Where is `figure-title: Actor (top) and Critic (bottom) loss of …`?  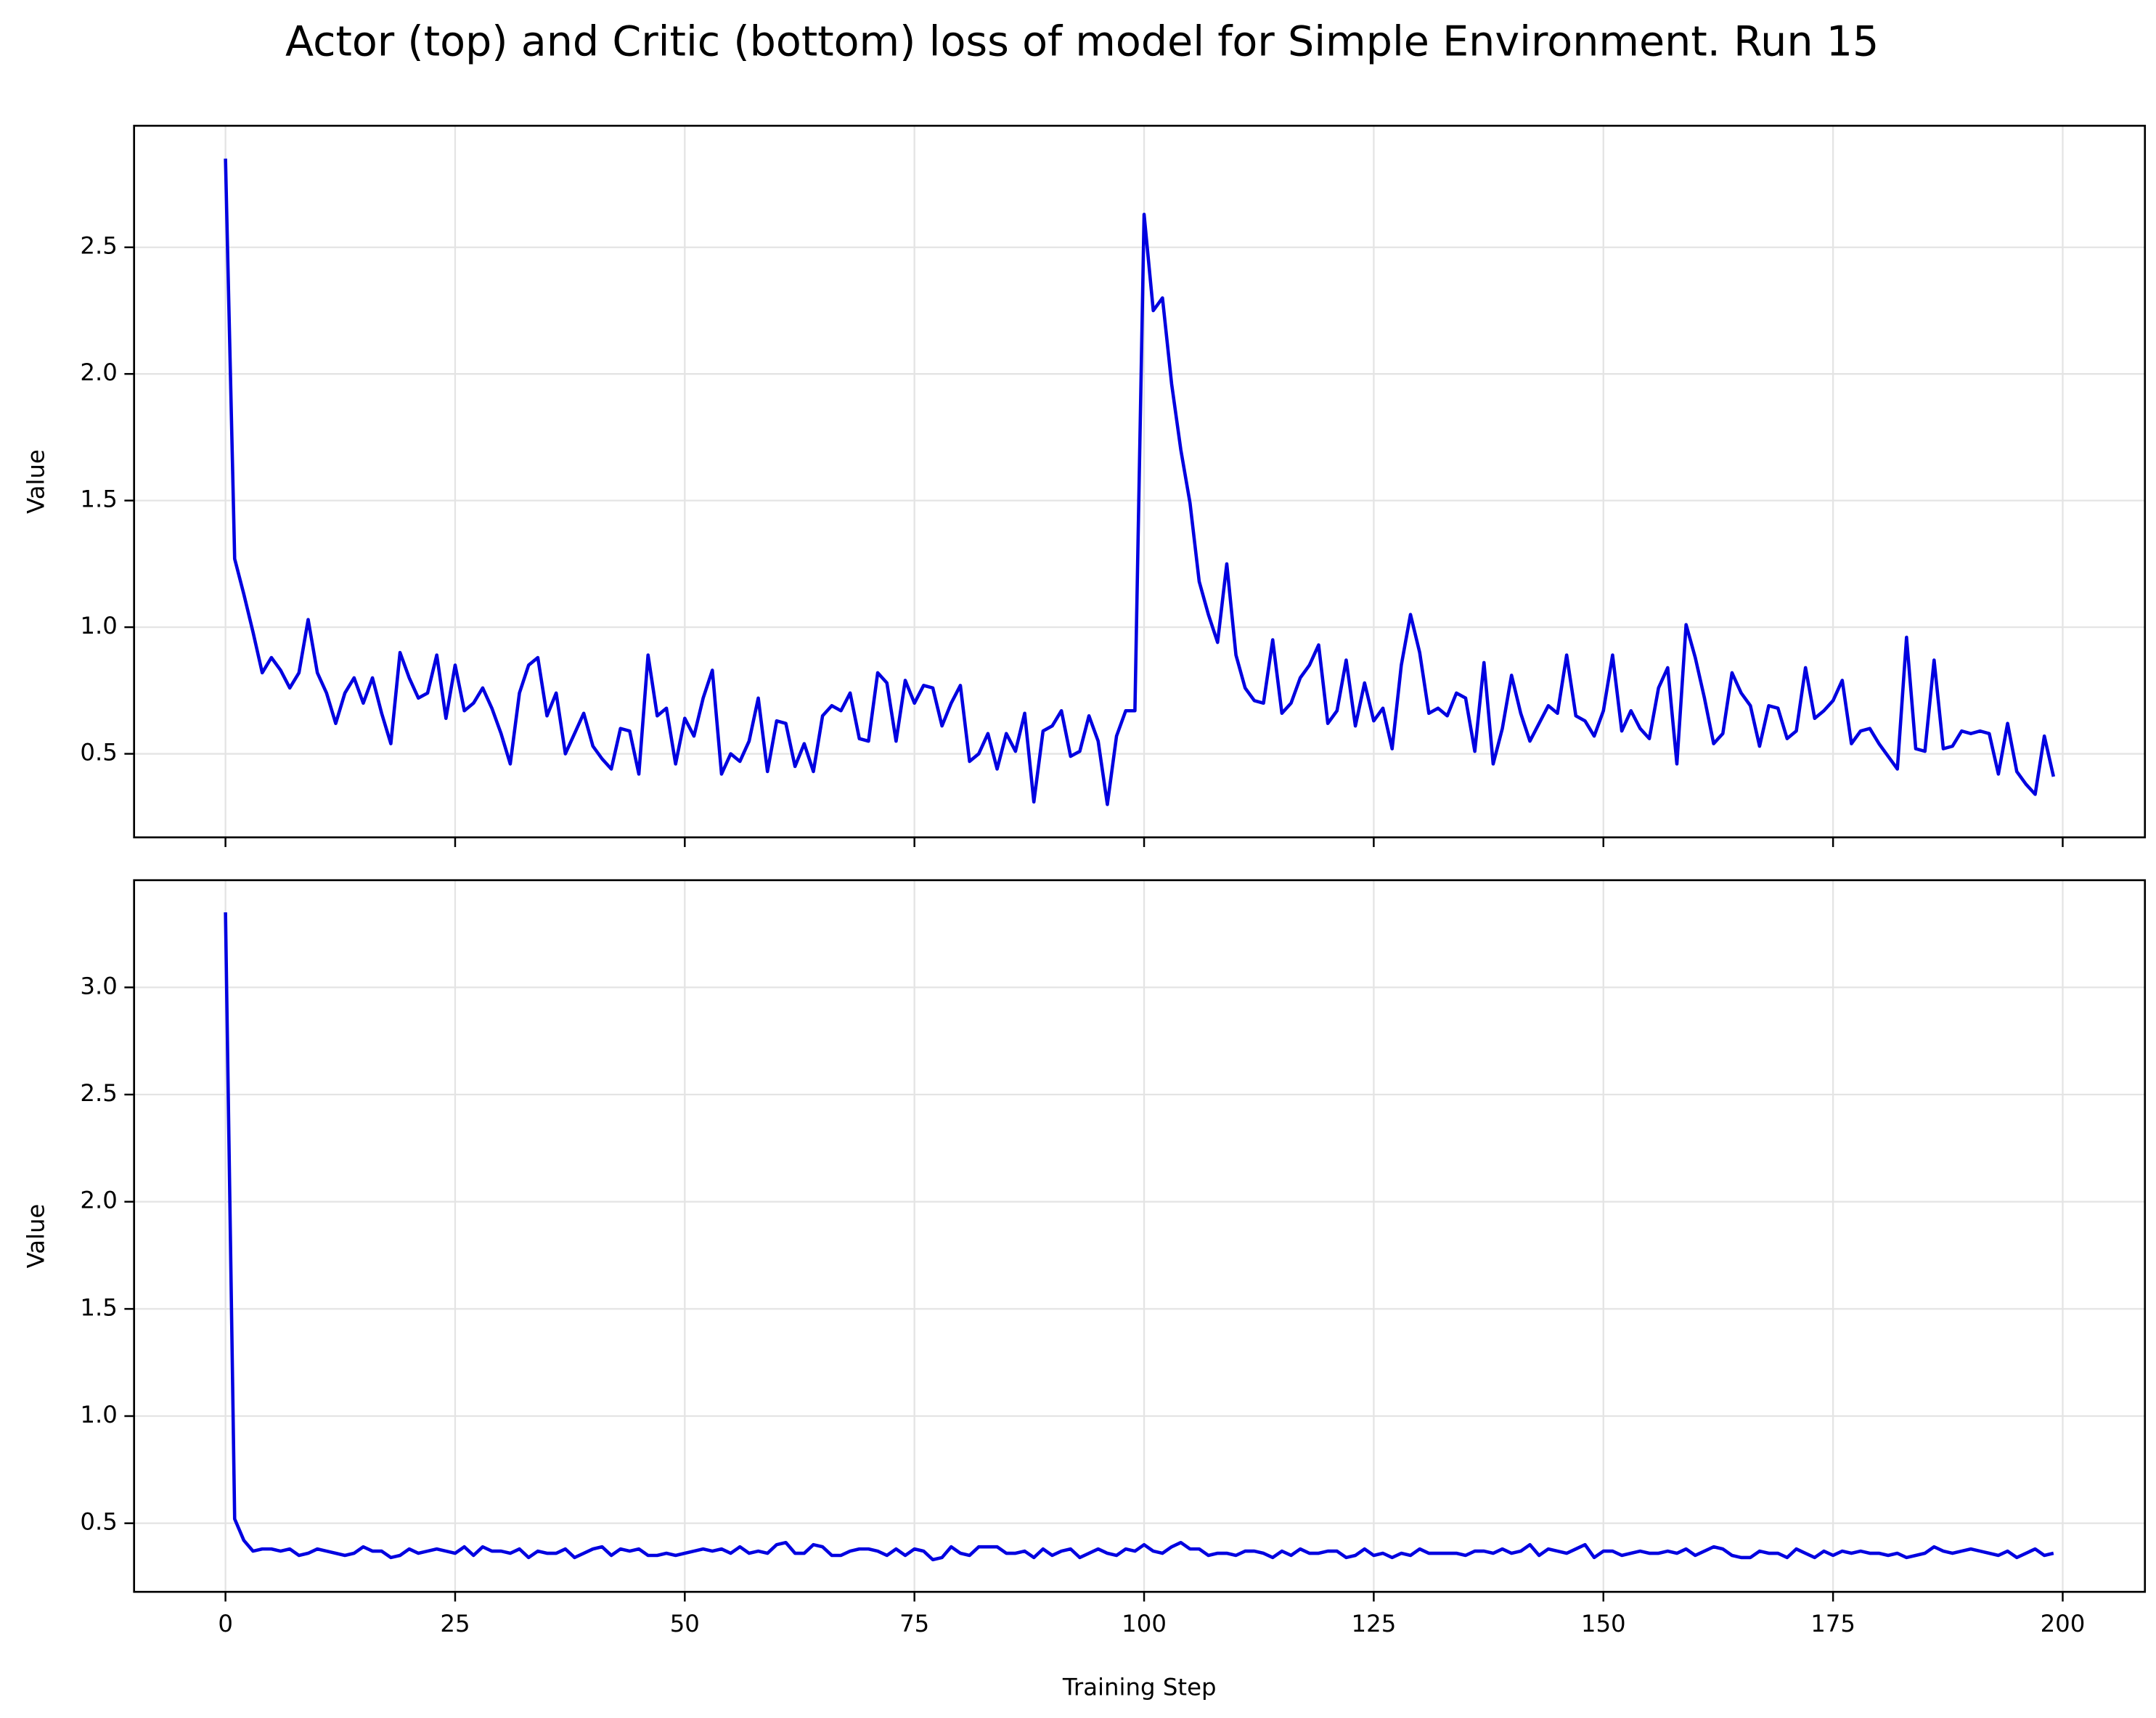 figure-title: Actor (top) and Critic (bottom) loss of … is located at coordinates (1082, 42).